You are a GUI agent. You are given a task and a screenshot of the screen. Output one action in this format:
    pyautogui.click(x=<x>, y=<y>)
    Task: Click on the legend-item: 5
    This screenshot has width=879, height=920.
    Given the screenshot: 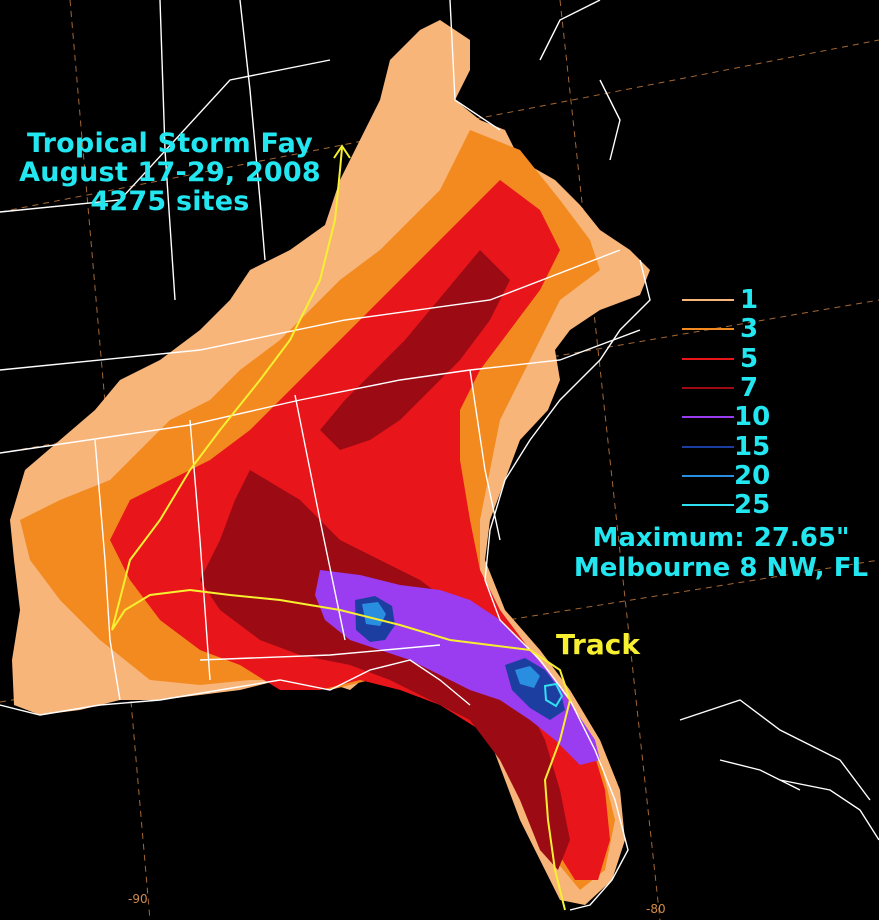 What is the action you would take?
    pyautogui.click(x=742, y=359)
    